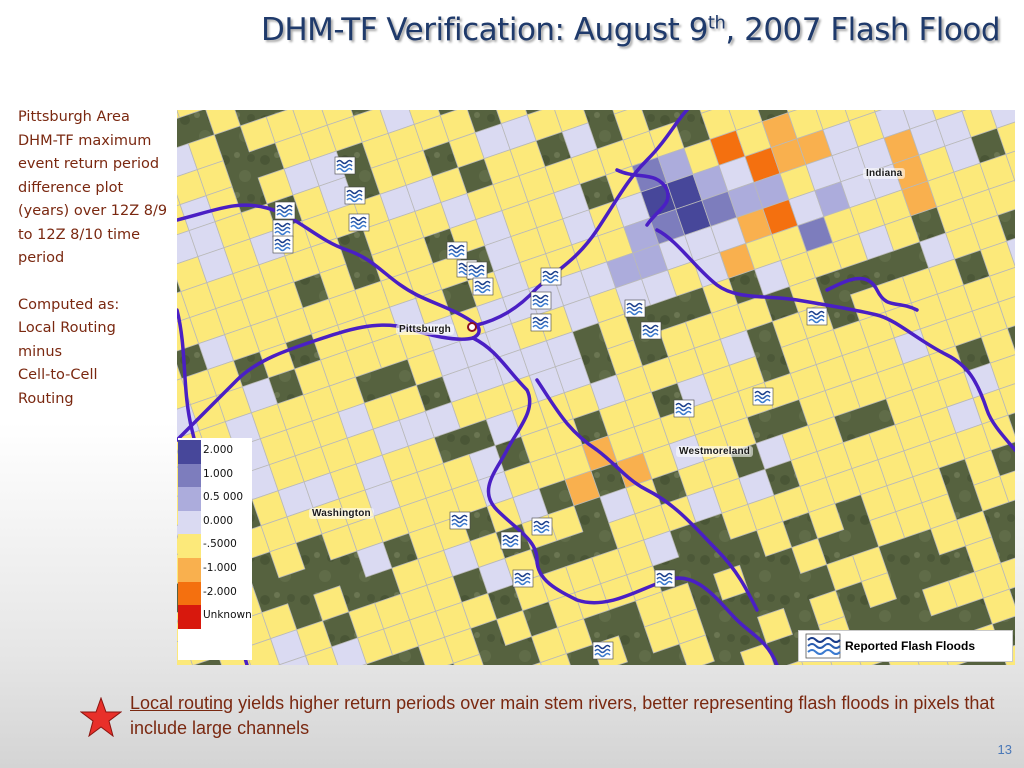 This screenshot has width=1024, height=768. I want to click on pittsburgh-marker-icon, so click(472, 327).